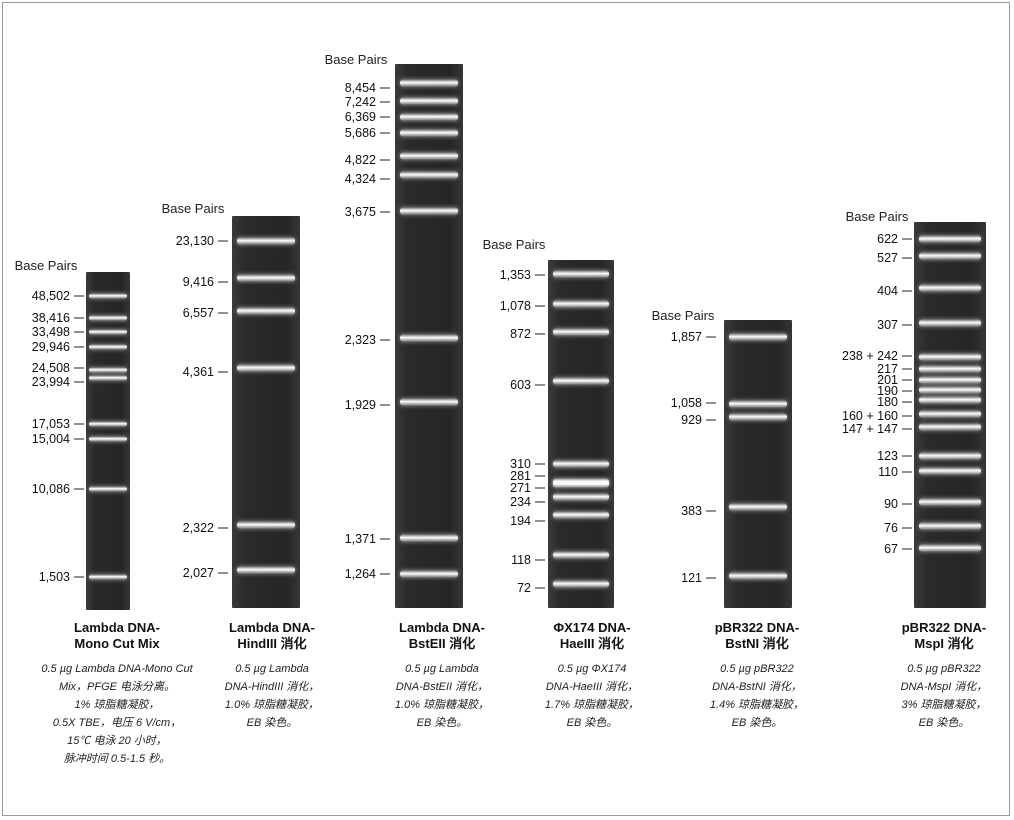  Describe the element at coordinates (360, 340) in the screenshot. I see `band-size-label: 2,323` at that location.